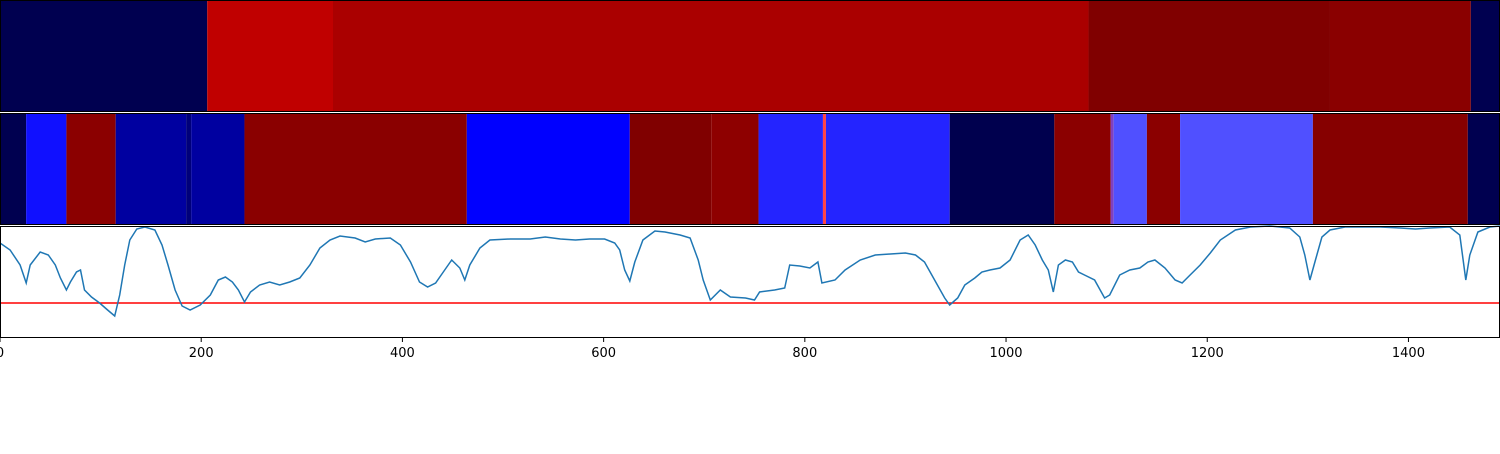 The height and width of the screenshot is (454, 1500). What do you see at coordinates (2, 353) in the screenshot?
I see `x-tick-label: 0` at bounding box center [2, 353].